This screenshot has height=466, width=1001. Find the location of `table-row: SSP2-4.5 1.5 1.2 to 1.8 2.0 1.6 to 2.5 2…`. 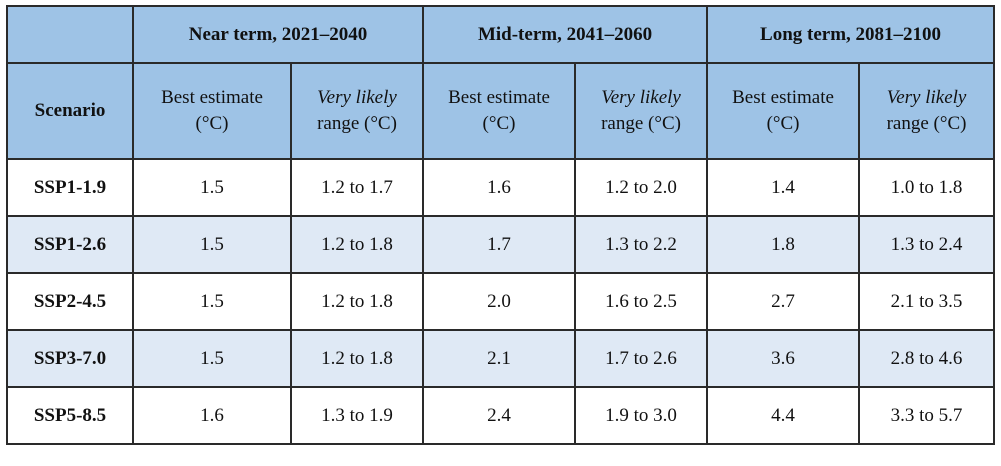

table-row: SSP2-4.5 1.5 1.2 to 1.8 2.0 1.6 to 2.5 2… is located at coordinates (501, 301).